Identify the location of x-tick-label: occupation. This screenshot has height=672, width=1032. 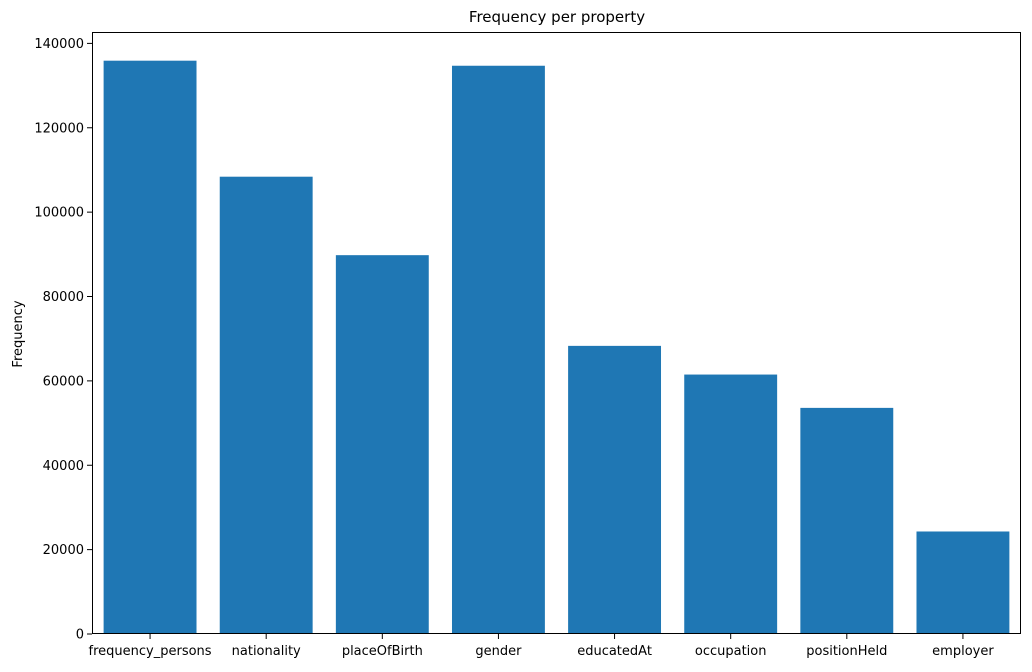
(731, 651).